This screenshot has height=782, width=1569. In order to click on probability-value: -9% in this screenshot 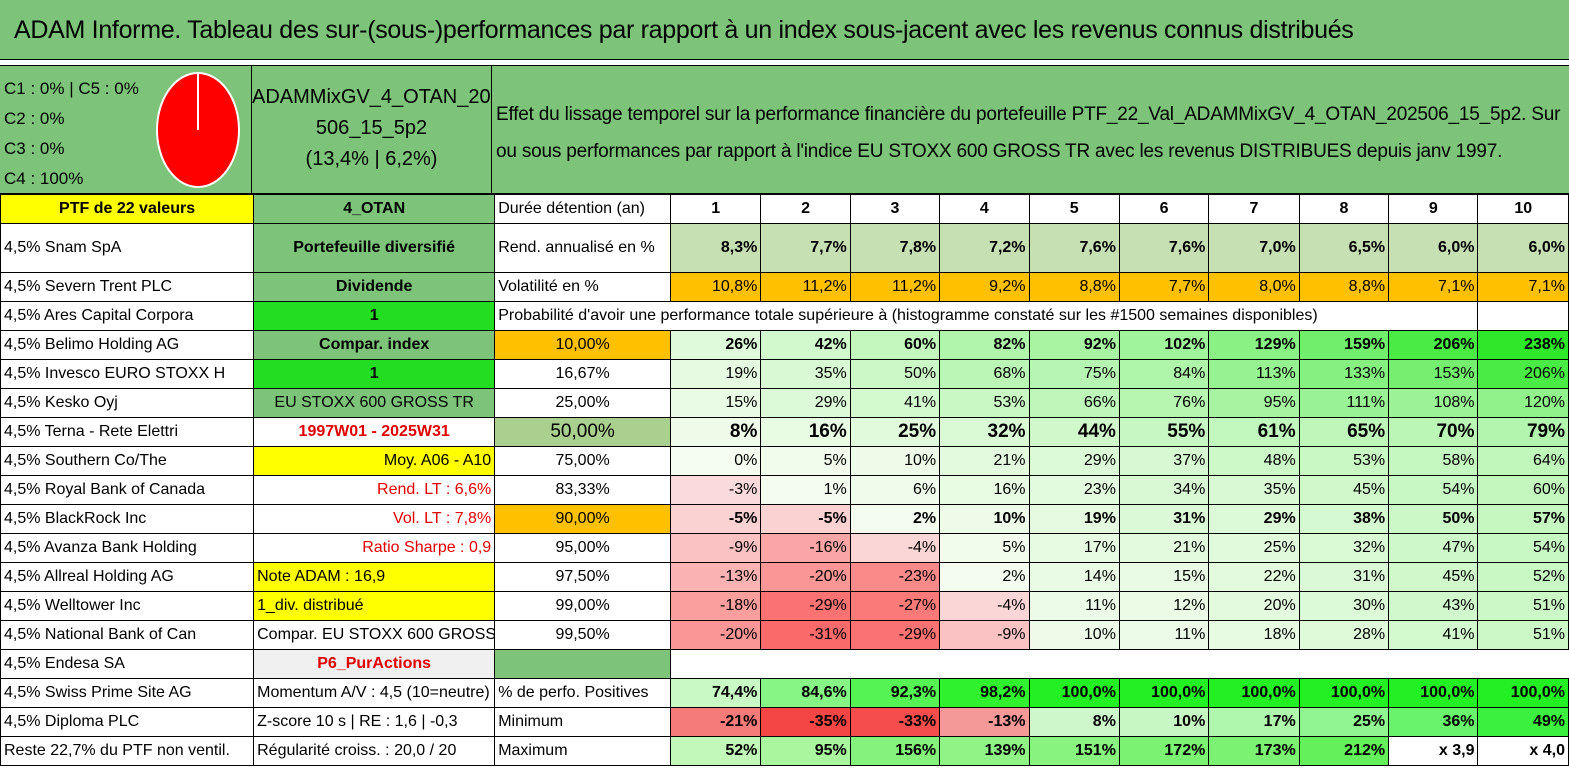, I will do `click(984, 635)`.